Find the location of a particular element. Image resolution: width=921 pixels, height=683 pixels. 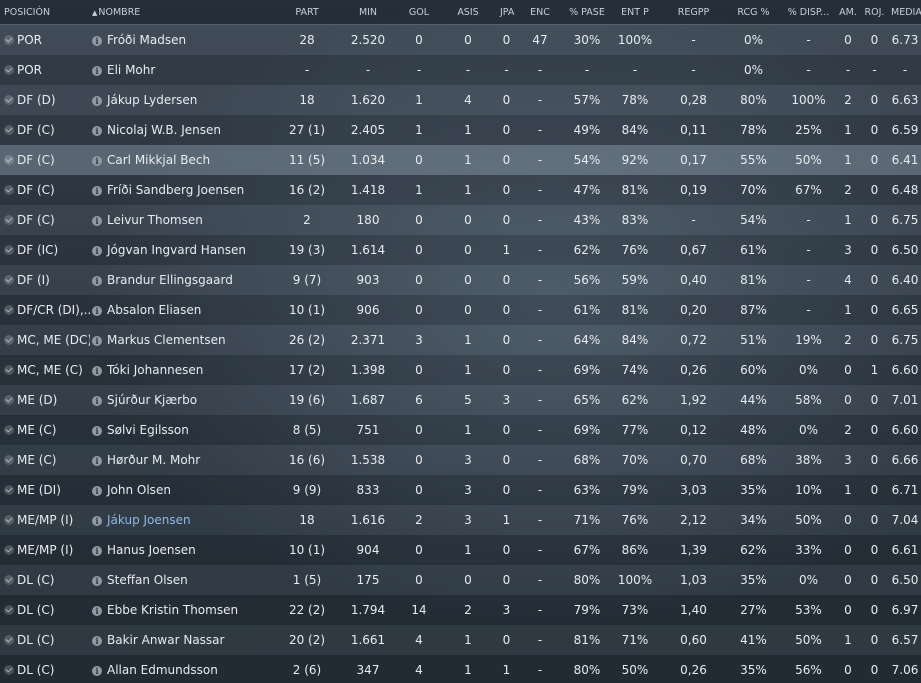

player-name-link: Markus Clementsen is located at coordinates (166, 340).